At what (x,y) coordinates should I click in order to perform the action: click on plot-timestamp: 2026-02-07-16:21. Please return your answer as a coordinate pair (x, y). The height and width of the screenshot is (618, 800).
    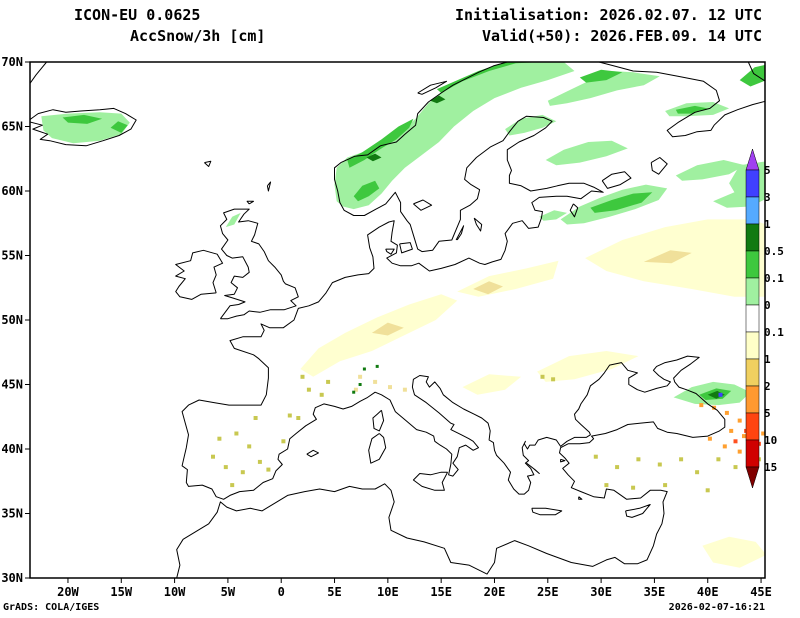
    Looking at the image, I should click on (716, 607).